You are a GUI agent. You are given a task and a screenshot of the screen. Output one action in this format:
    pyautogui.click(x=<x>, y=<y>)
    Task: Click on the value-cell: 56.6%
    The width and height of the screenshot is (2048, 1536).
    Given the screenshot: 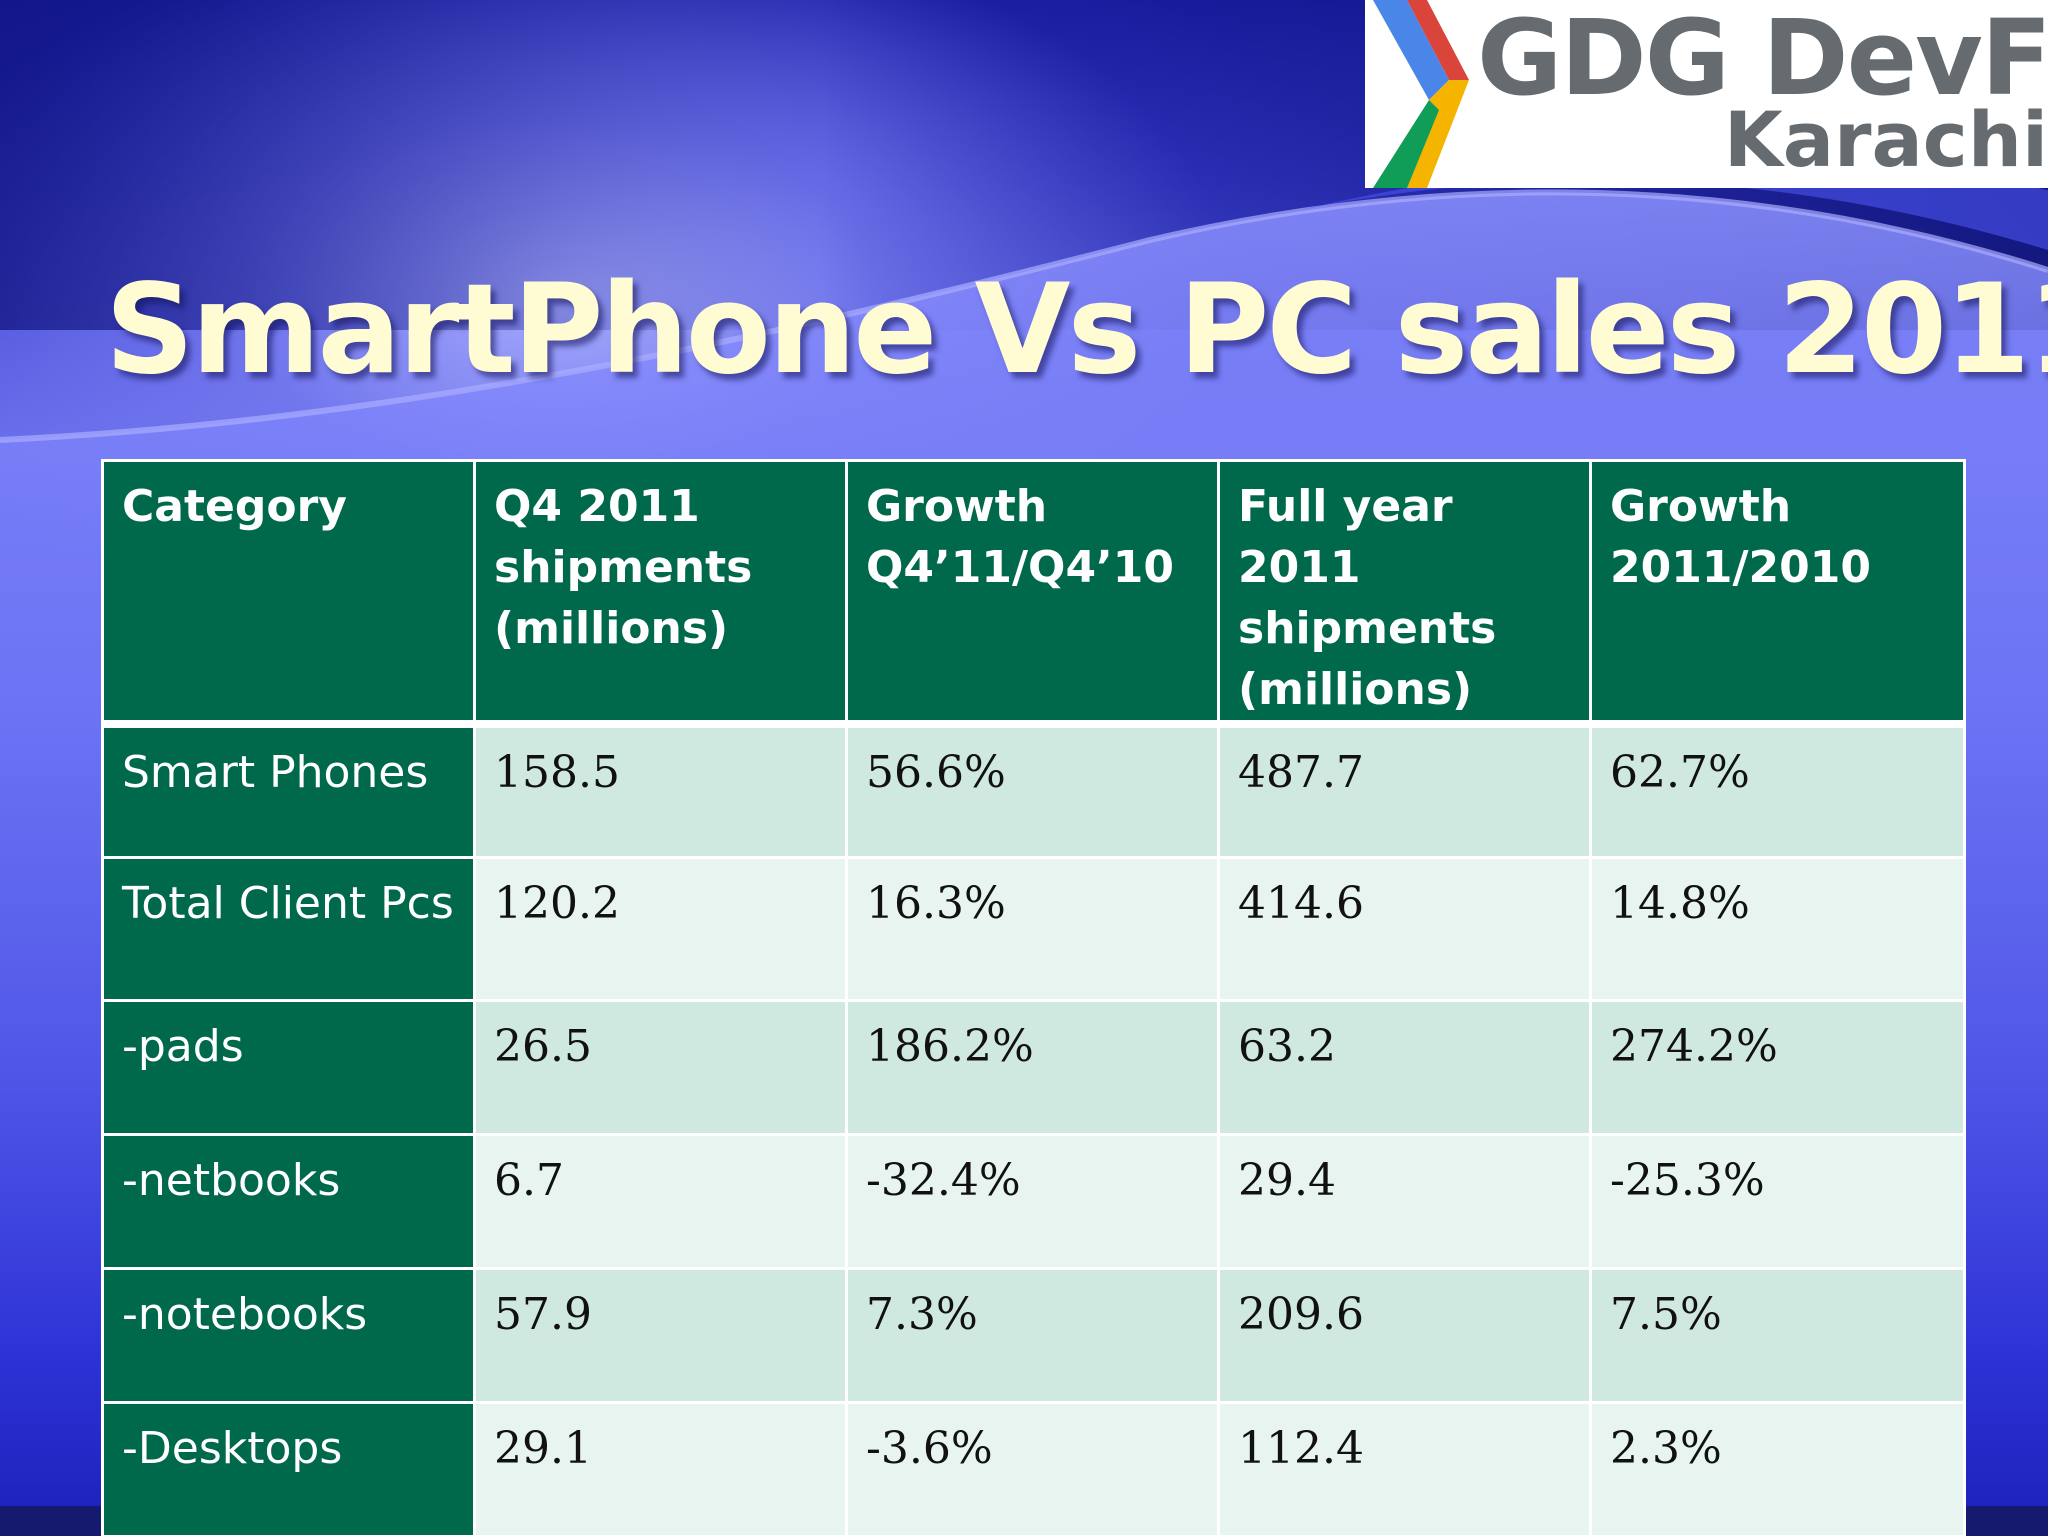 What is the action you would take?
    pyautogui.click(x=1032, y=790)
    